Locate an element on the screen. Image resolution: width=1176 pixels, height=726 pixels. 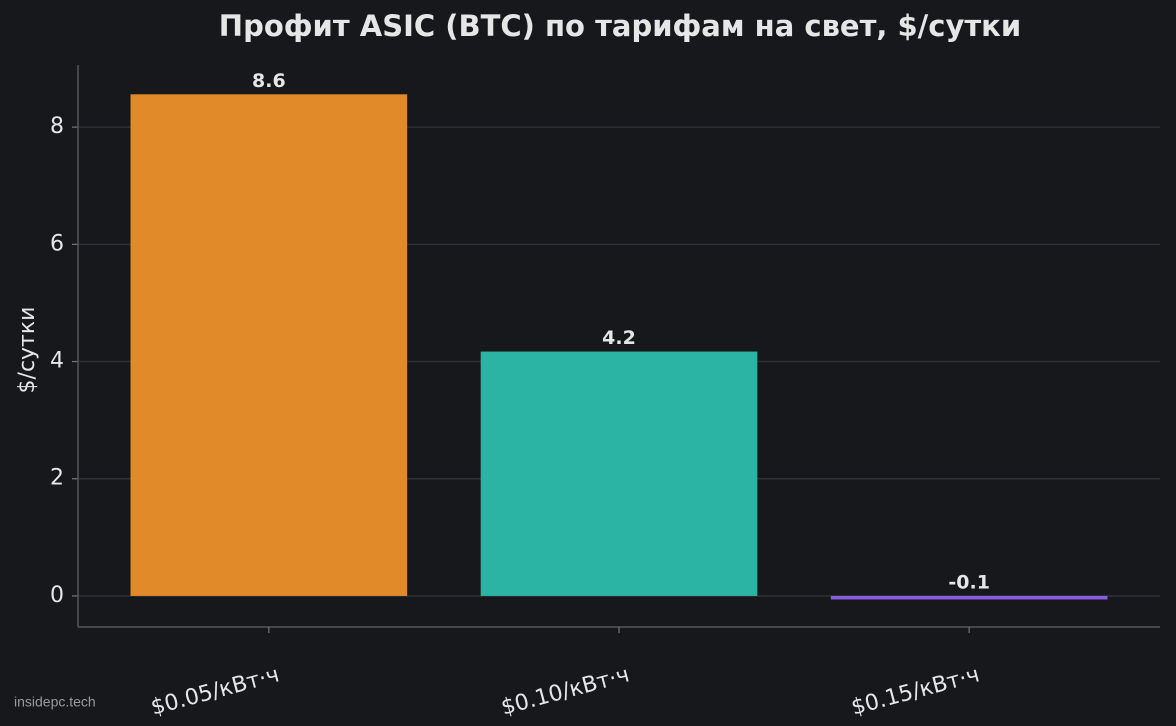
y-tick-label: 0 is located at coordinates (57, 595).